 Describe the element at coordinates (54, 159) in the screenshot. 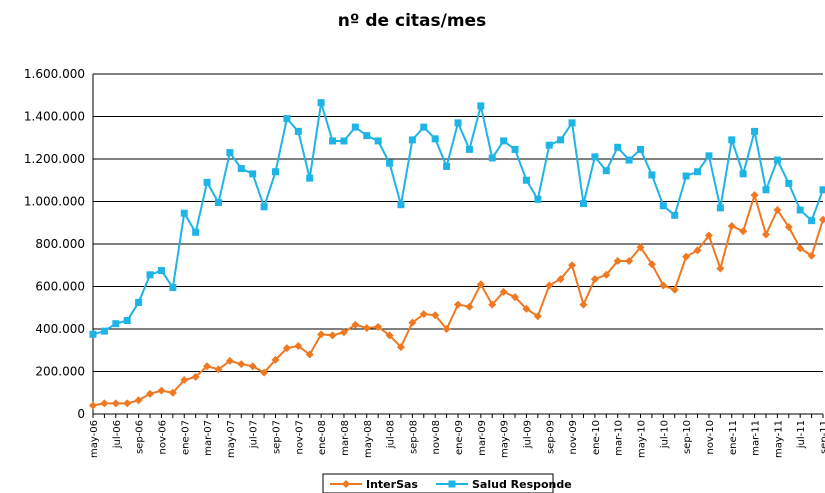

I see `y-tick-label: 1.200.000` at that location.